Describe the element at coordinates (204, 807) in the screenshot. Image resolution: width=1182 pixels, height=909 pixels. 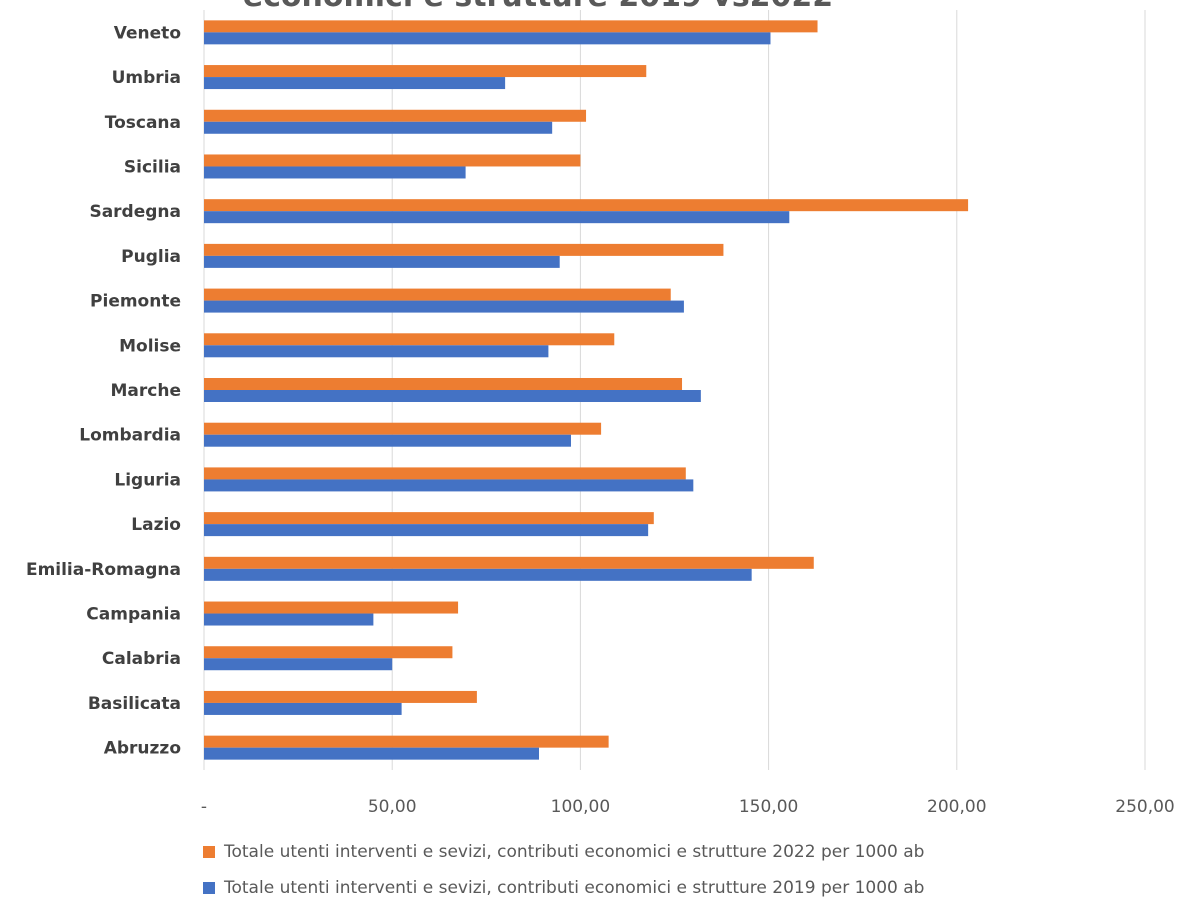
I see `x-tick-label: -` at that location.